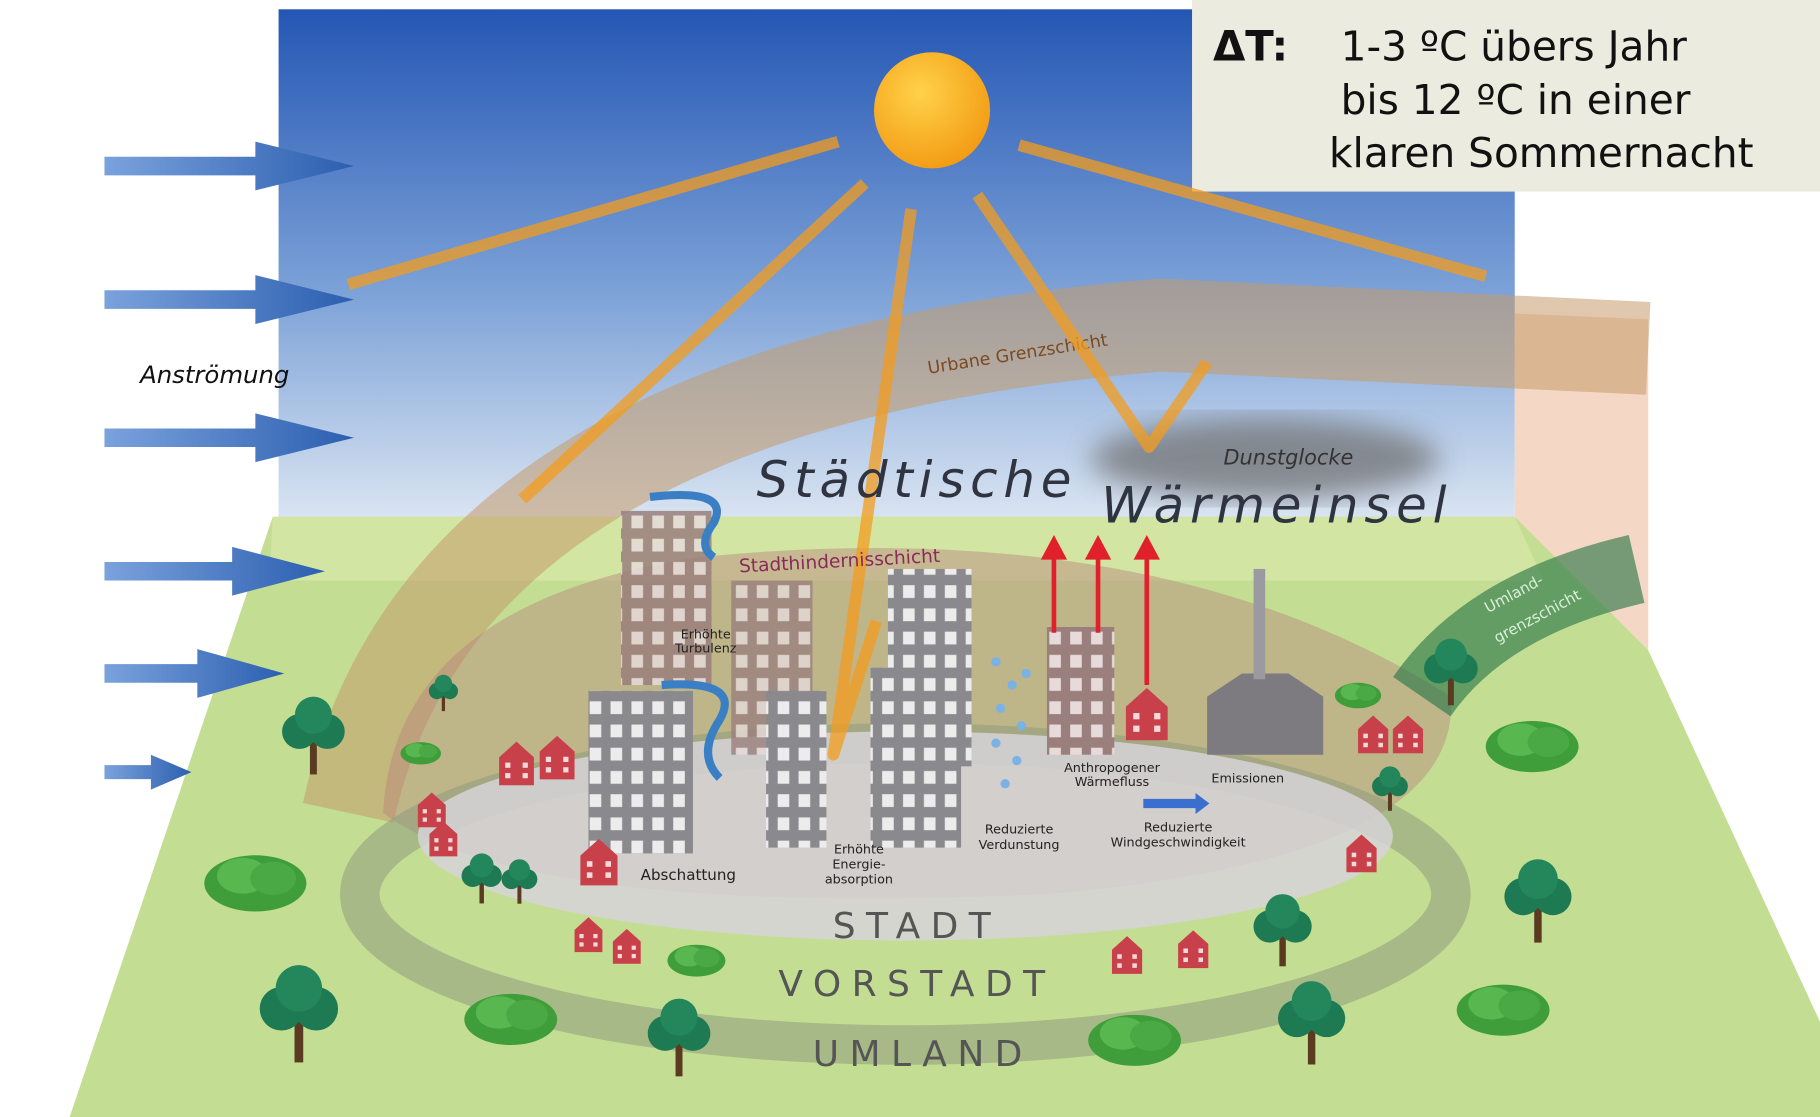 This screenshot has width=1820, height=1117. Describe the element at coordinates (706, 635) in the screenshot. I see `turbulence-label: Erhöhte` at that location.